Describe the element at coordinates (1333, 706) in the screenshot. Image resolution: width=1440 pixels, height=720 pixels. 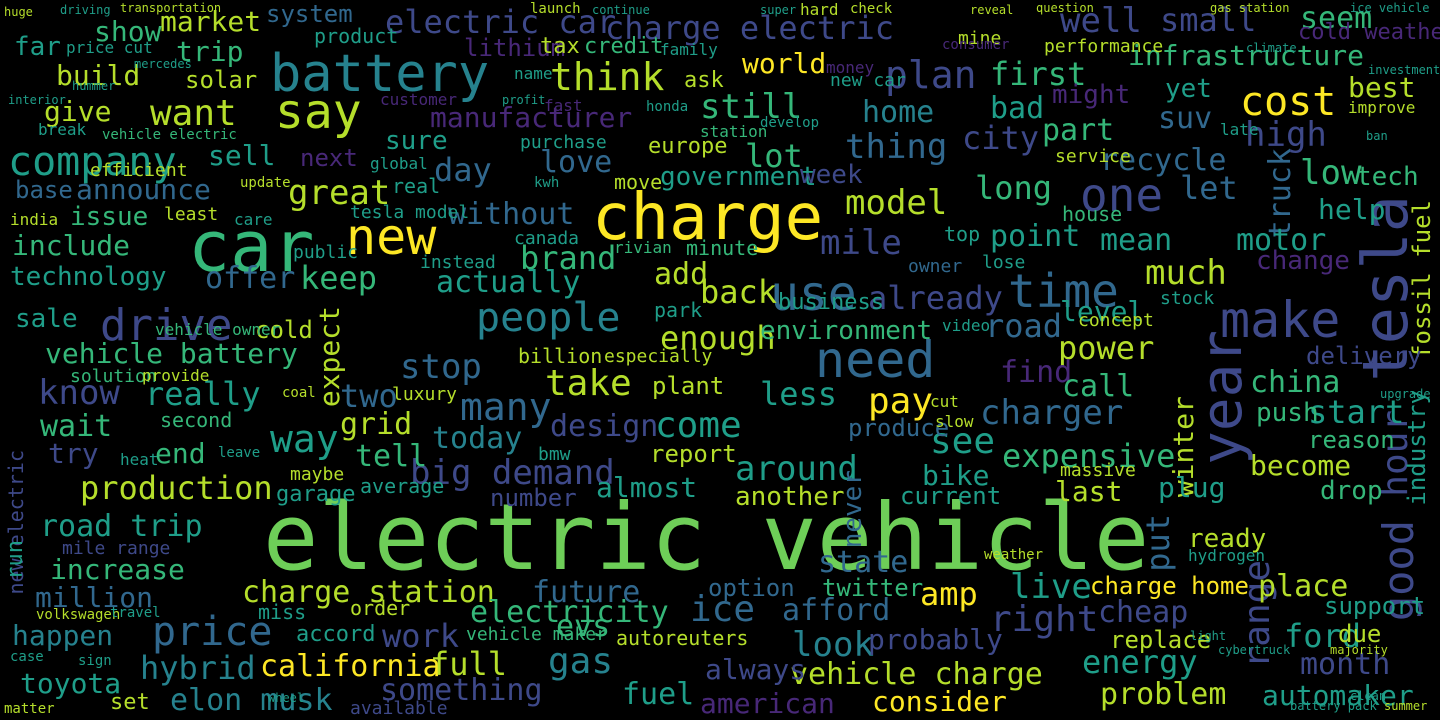
I see `word-battery-pack: battery pack` at that location.